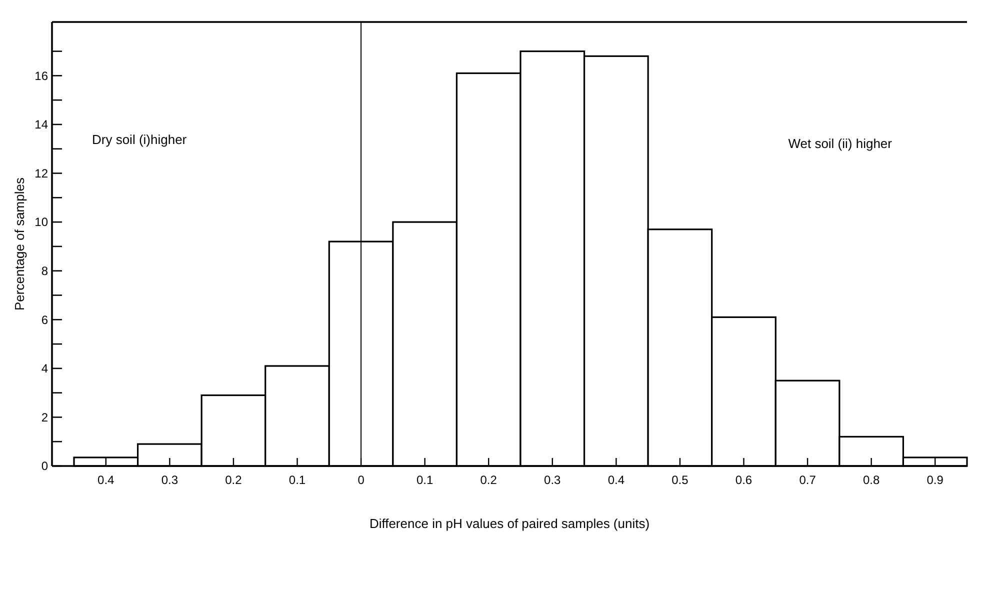 Image resolution: width=983 pixels, height=603 pixels. Describe the element at coordinates (41, 222) in the screenshot. I see `y-tick-label: 10` at that location.